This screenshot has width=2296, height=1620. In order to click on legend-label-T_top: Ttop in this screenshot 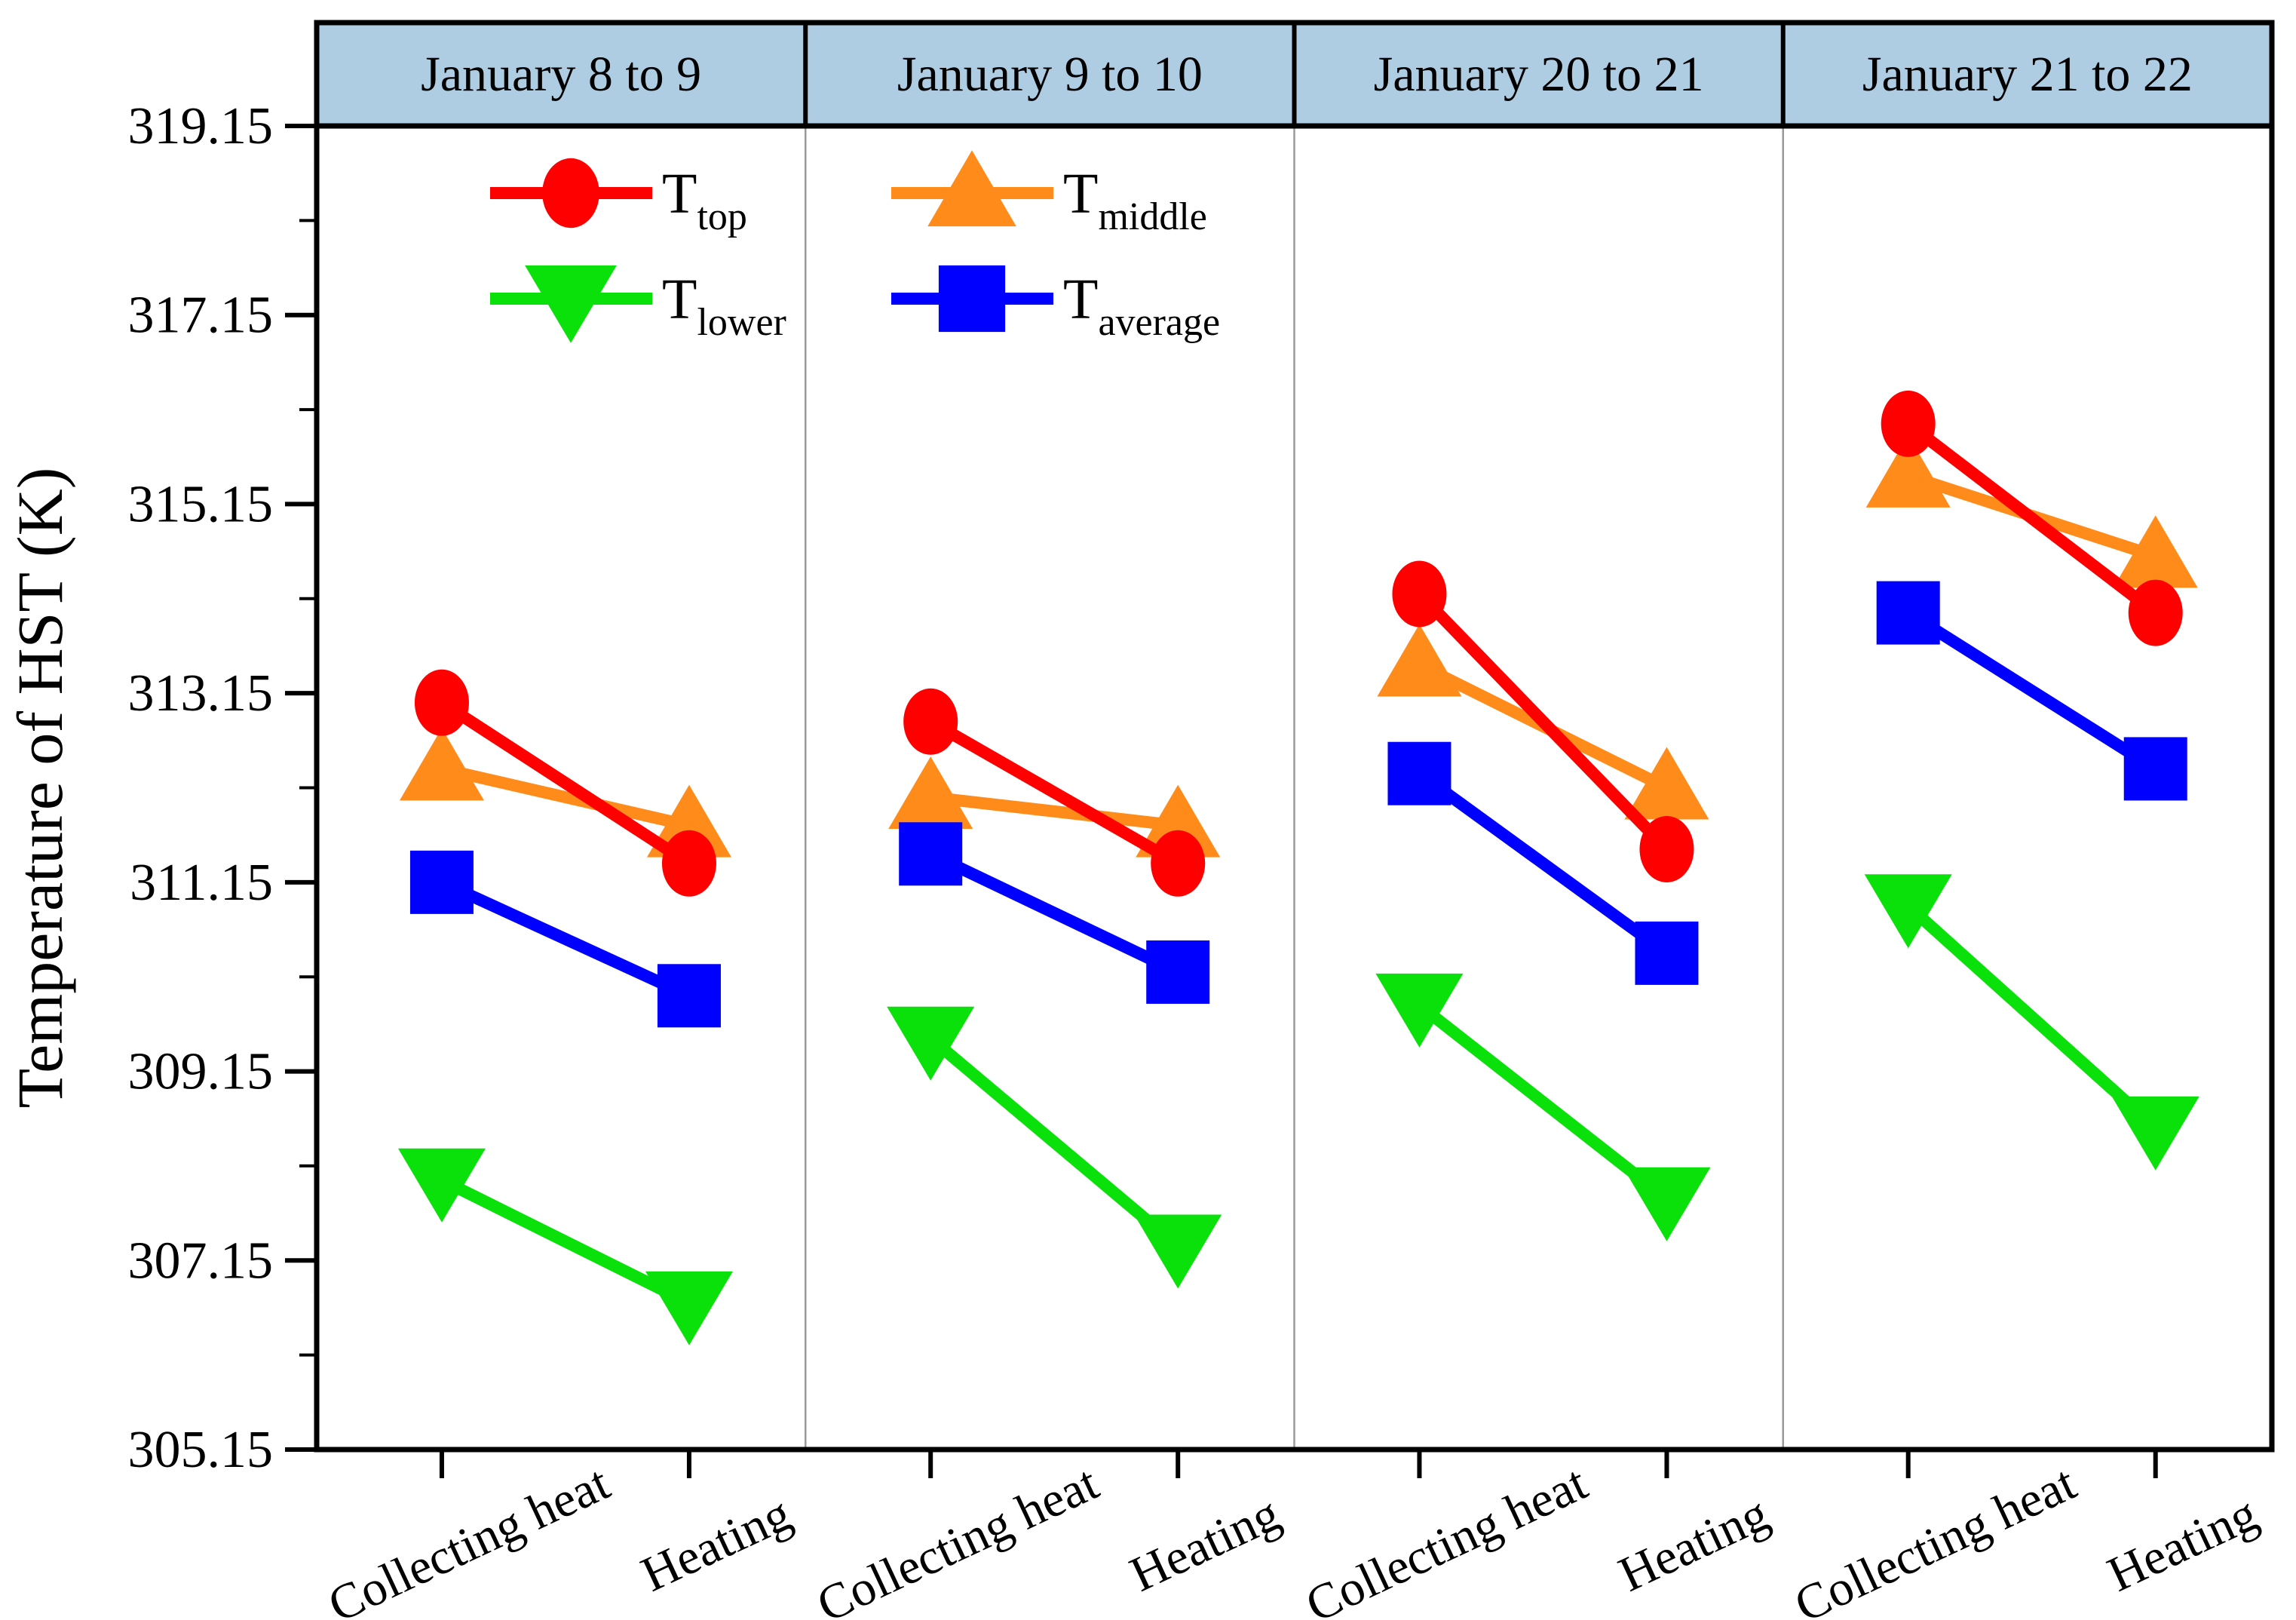, I will do `click(704, 200)`.